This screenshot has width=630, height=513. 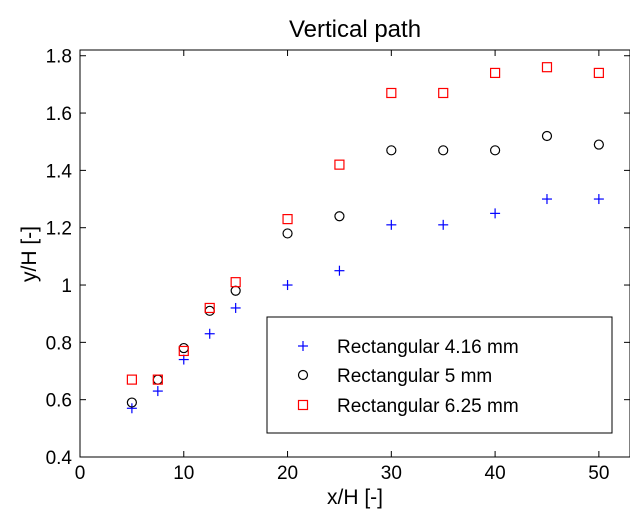 What do you see at coordinates (59, 343) in the screenshot?
I see `y-tick-label: 0.8` at bounding box center [59, 343].